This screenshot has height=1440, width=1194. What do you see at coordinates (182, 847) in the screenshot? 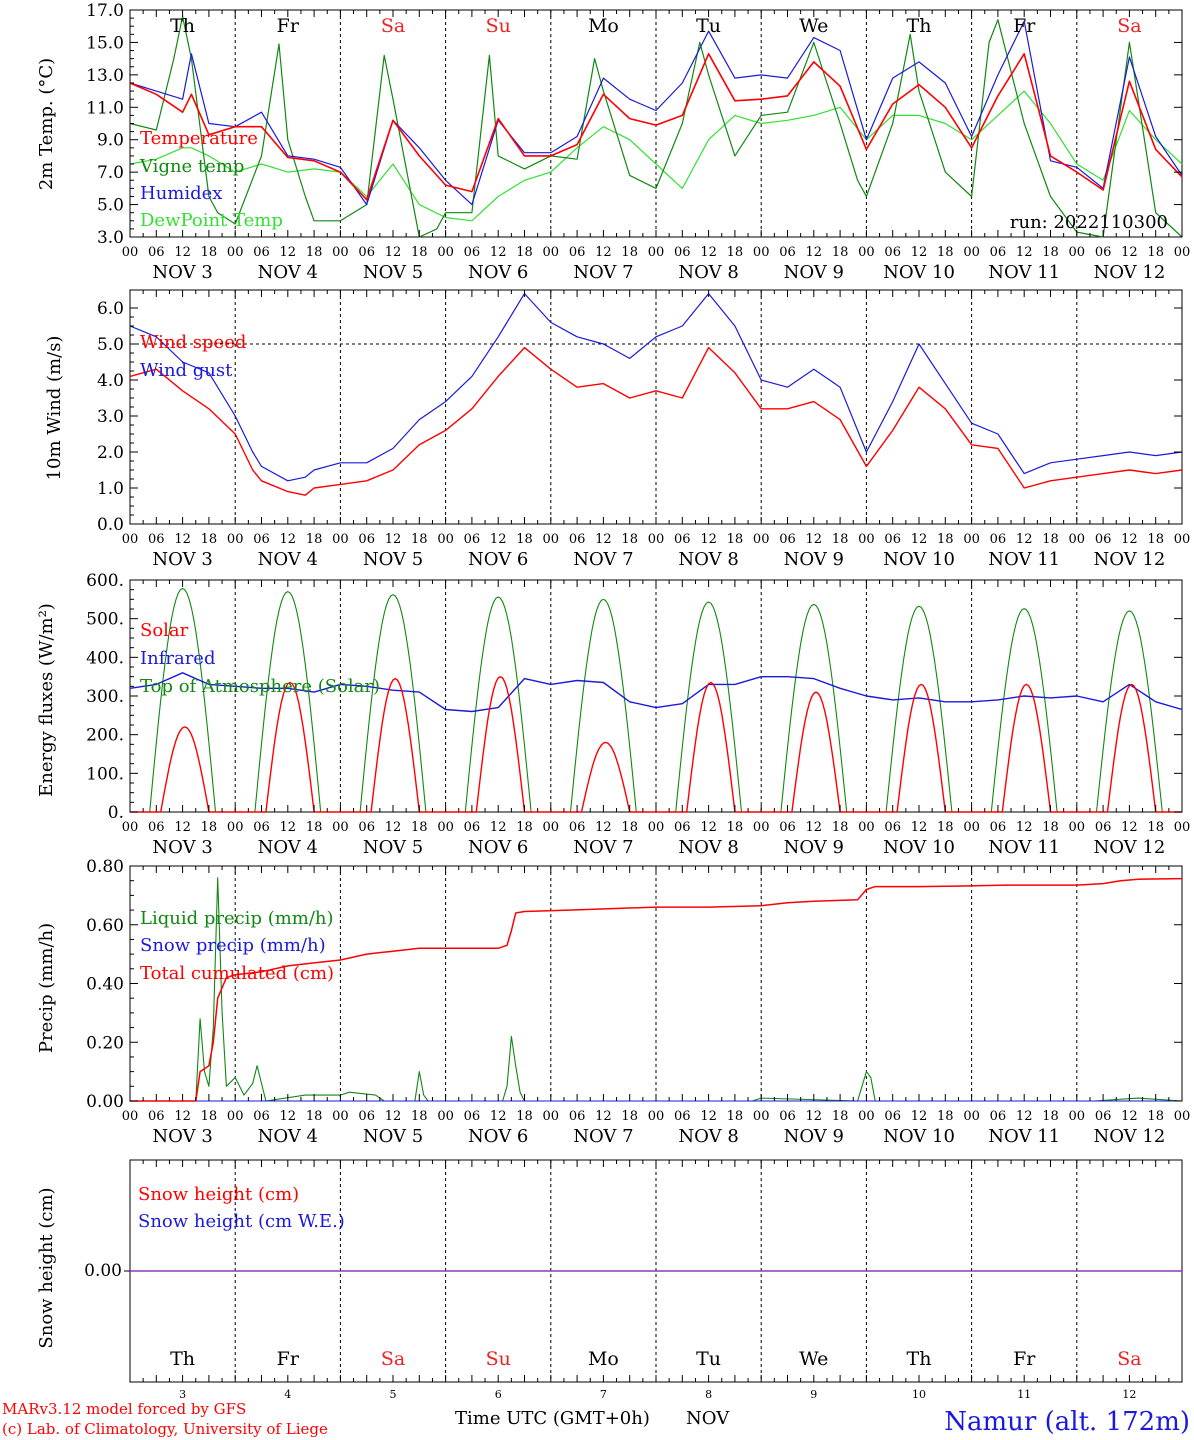
I see `date-label: NOV 3` at bounding box center [182, 847].